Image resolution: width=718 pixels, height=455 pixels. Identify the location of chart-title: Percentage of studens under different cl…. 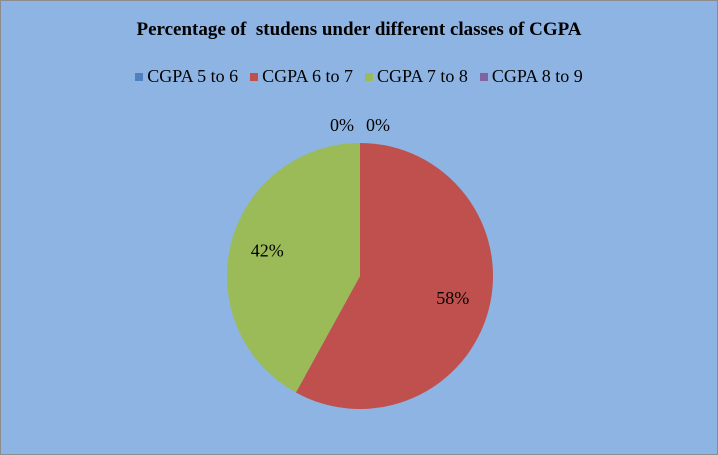
(359, 29).